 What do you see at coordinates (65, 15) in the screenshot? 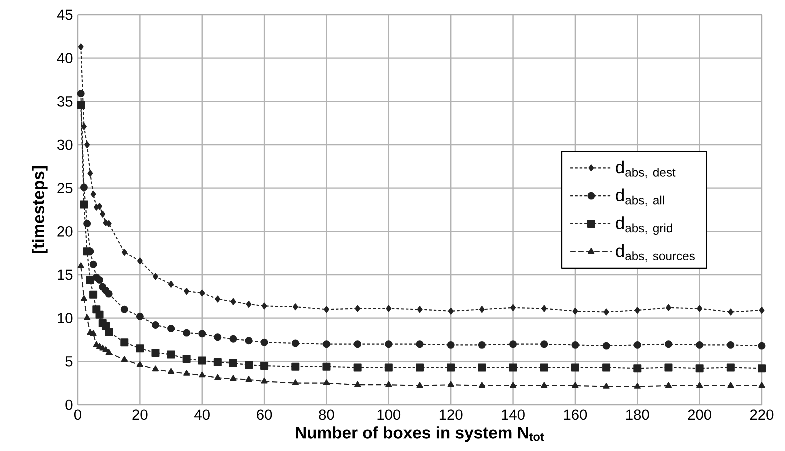
I see `y-tick-label: 45` at bounding box center [65, 15].